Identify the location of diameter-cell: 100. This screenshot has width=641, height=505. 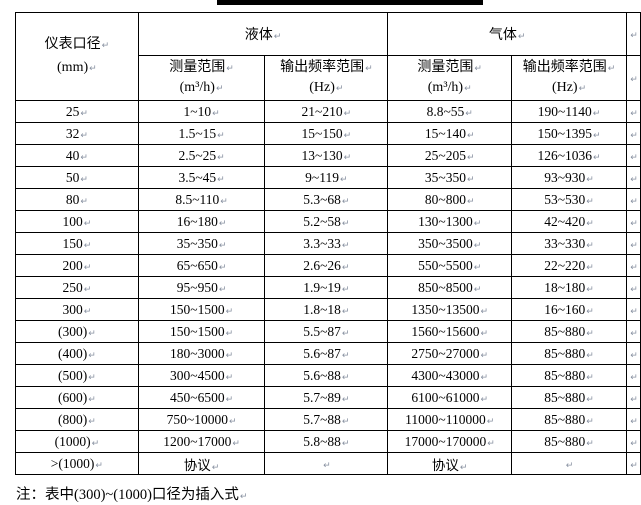
(77, 221).